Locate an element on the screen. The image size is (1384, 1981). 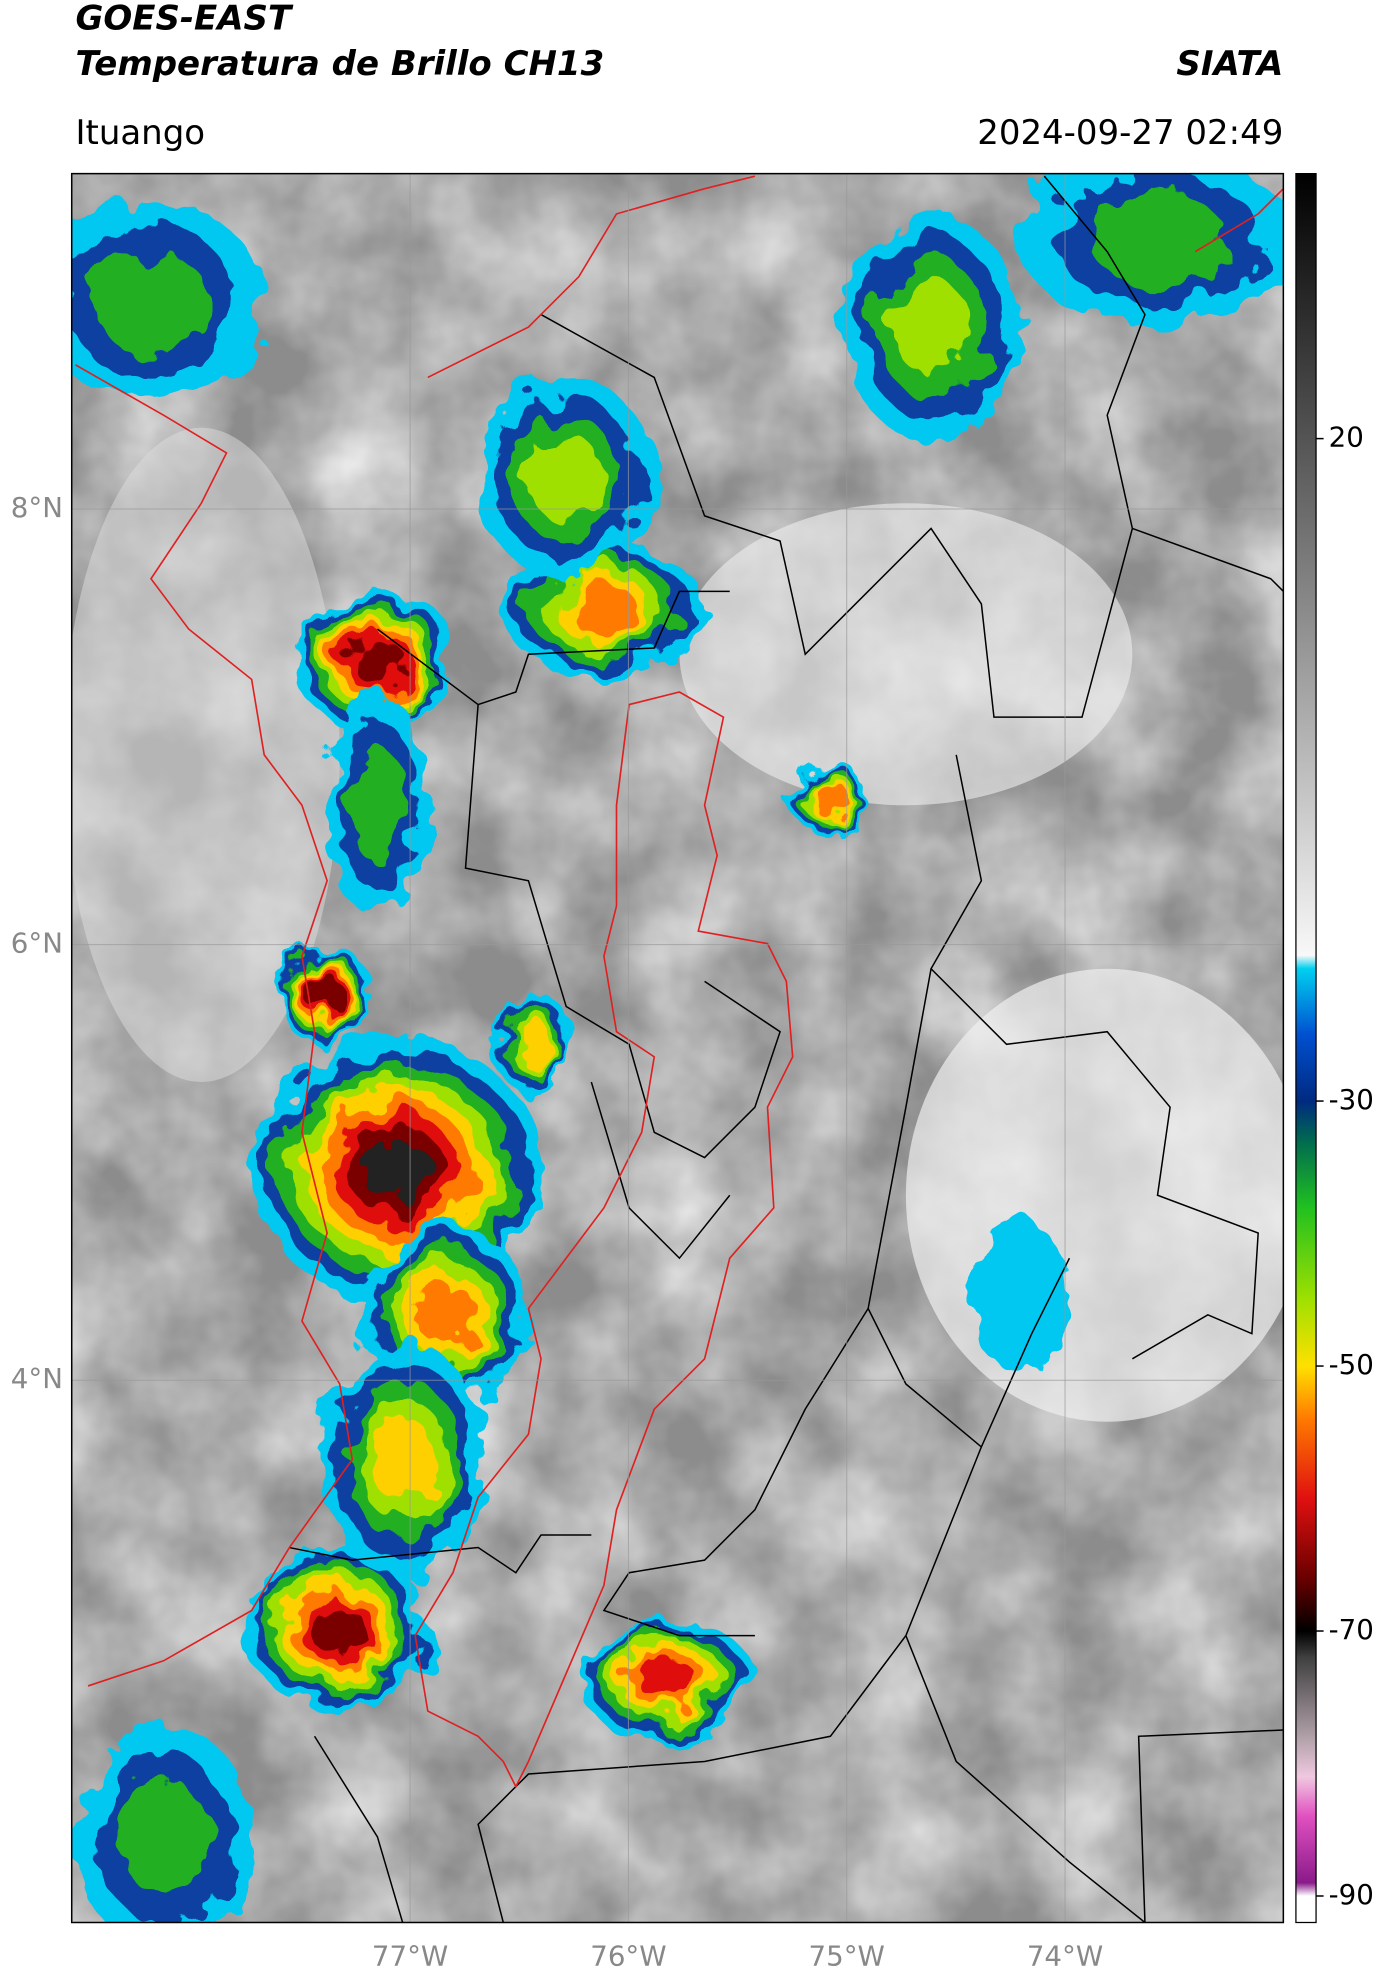
lon-tick-label: 77°W is located at coordinates (410, 1956).